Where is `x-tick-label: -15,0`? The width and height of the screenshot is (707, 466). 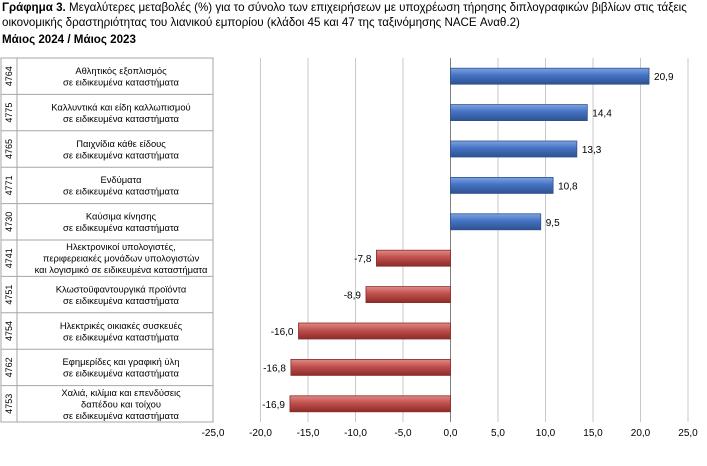
x-tick-label: -15,0 is located at coordinates (308, 433).